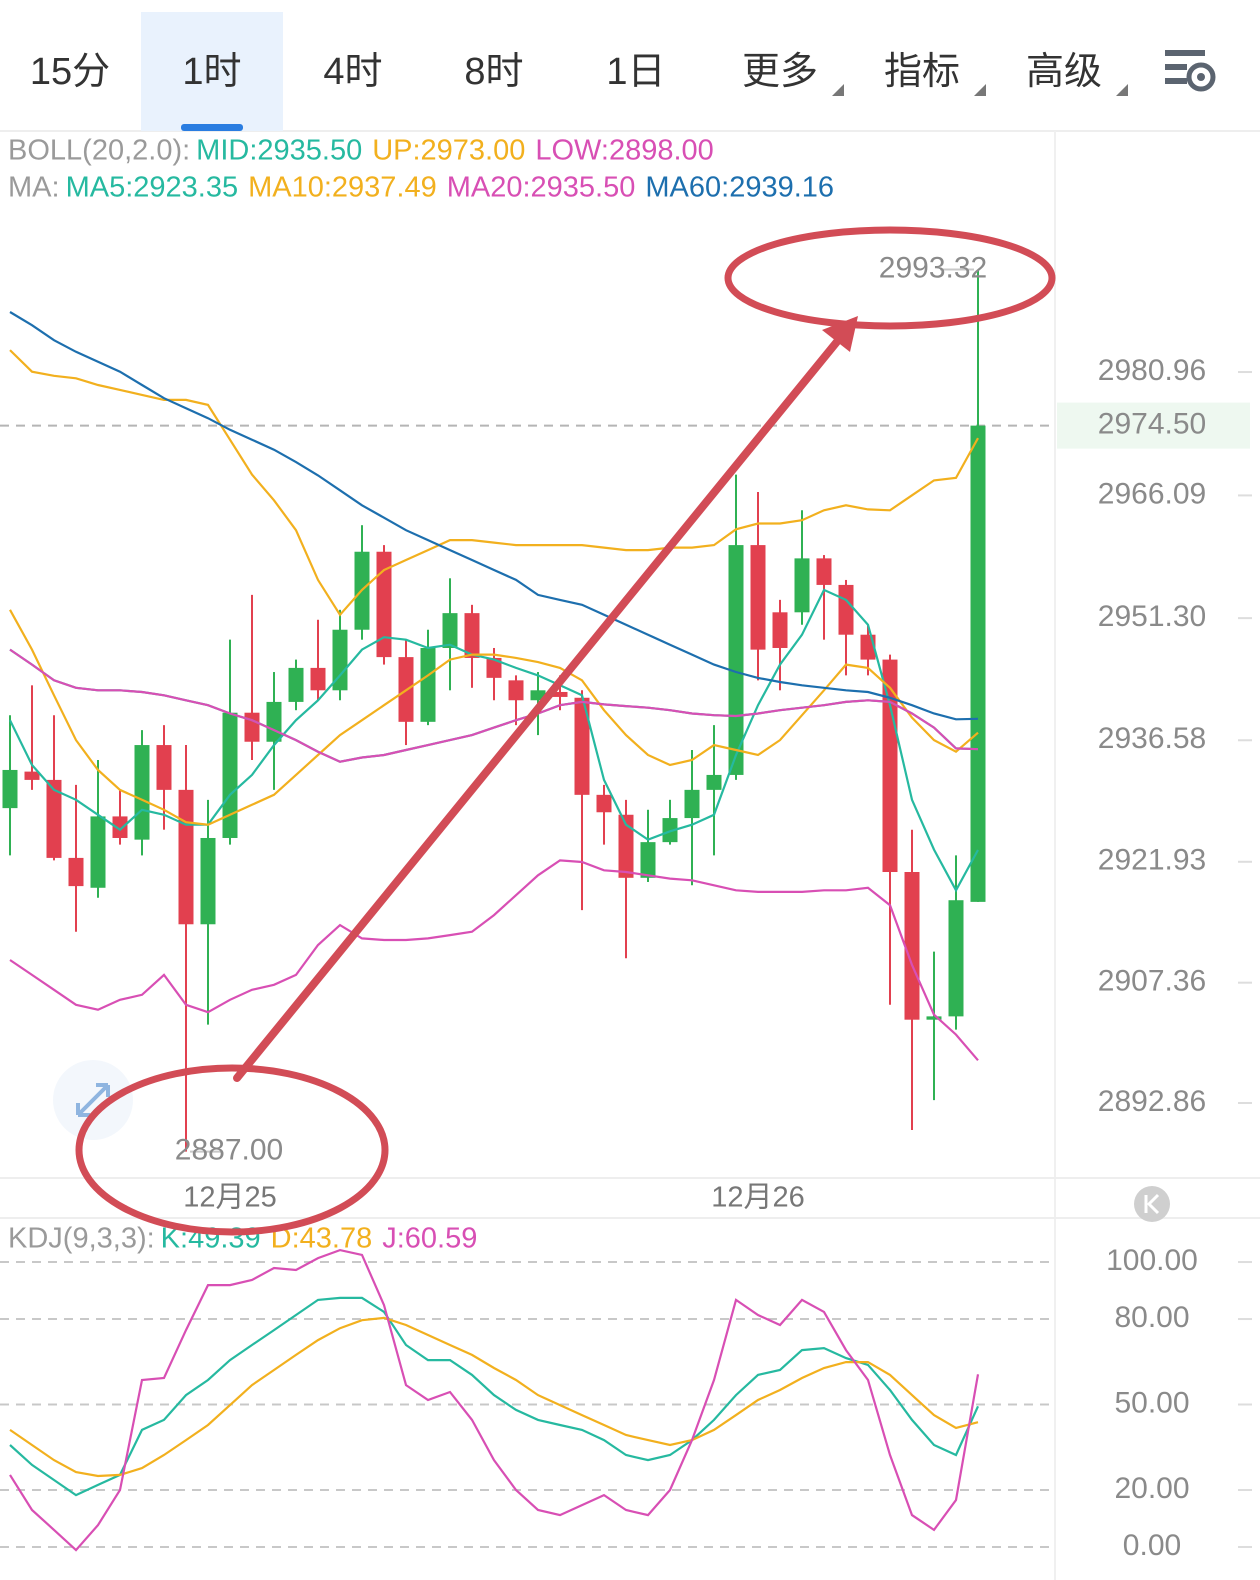 Image resolution: width=1260 pixels, height=1580 pixels. I want to click on tab-bar: 15分 1时 4时 8时 1日 更多 指标 高级, so click(630, 72).